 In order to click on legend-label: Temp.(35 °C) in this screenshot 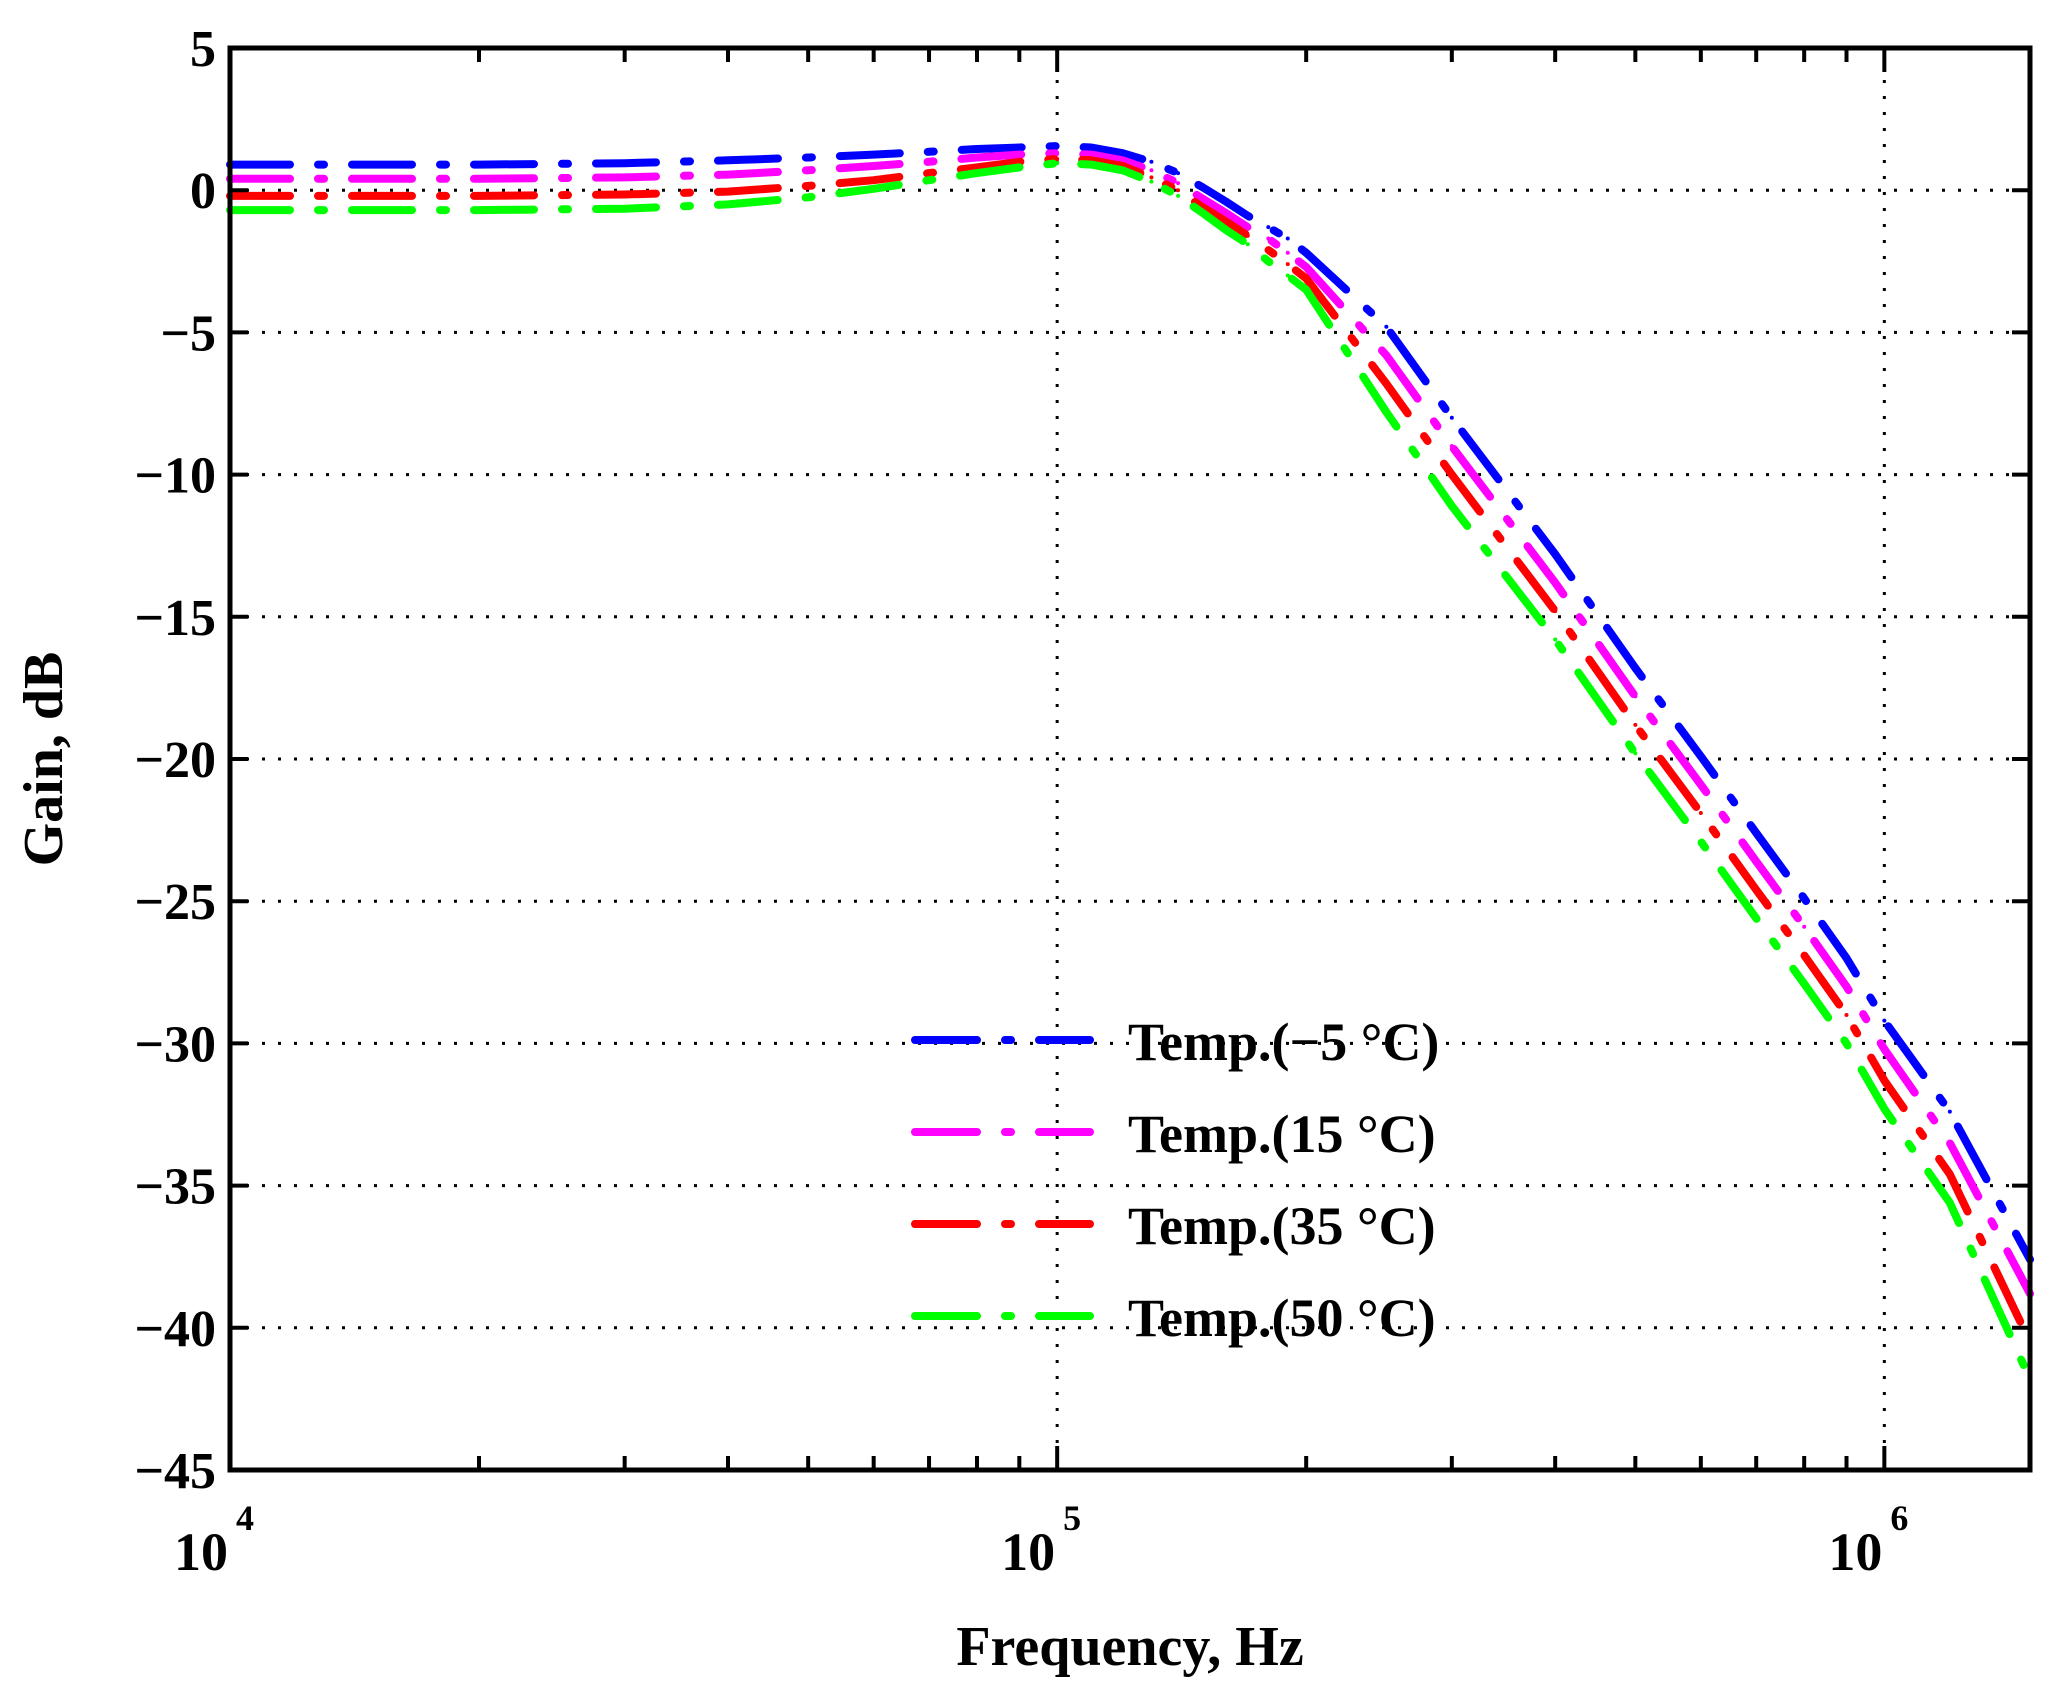, I will do `click(1282, 1226)`.